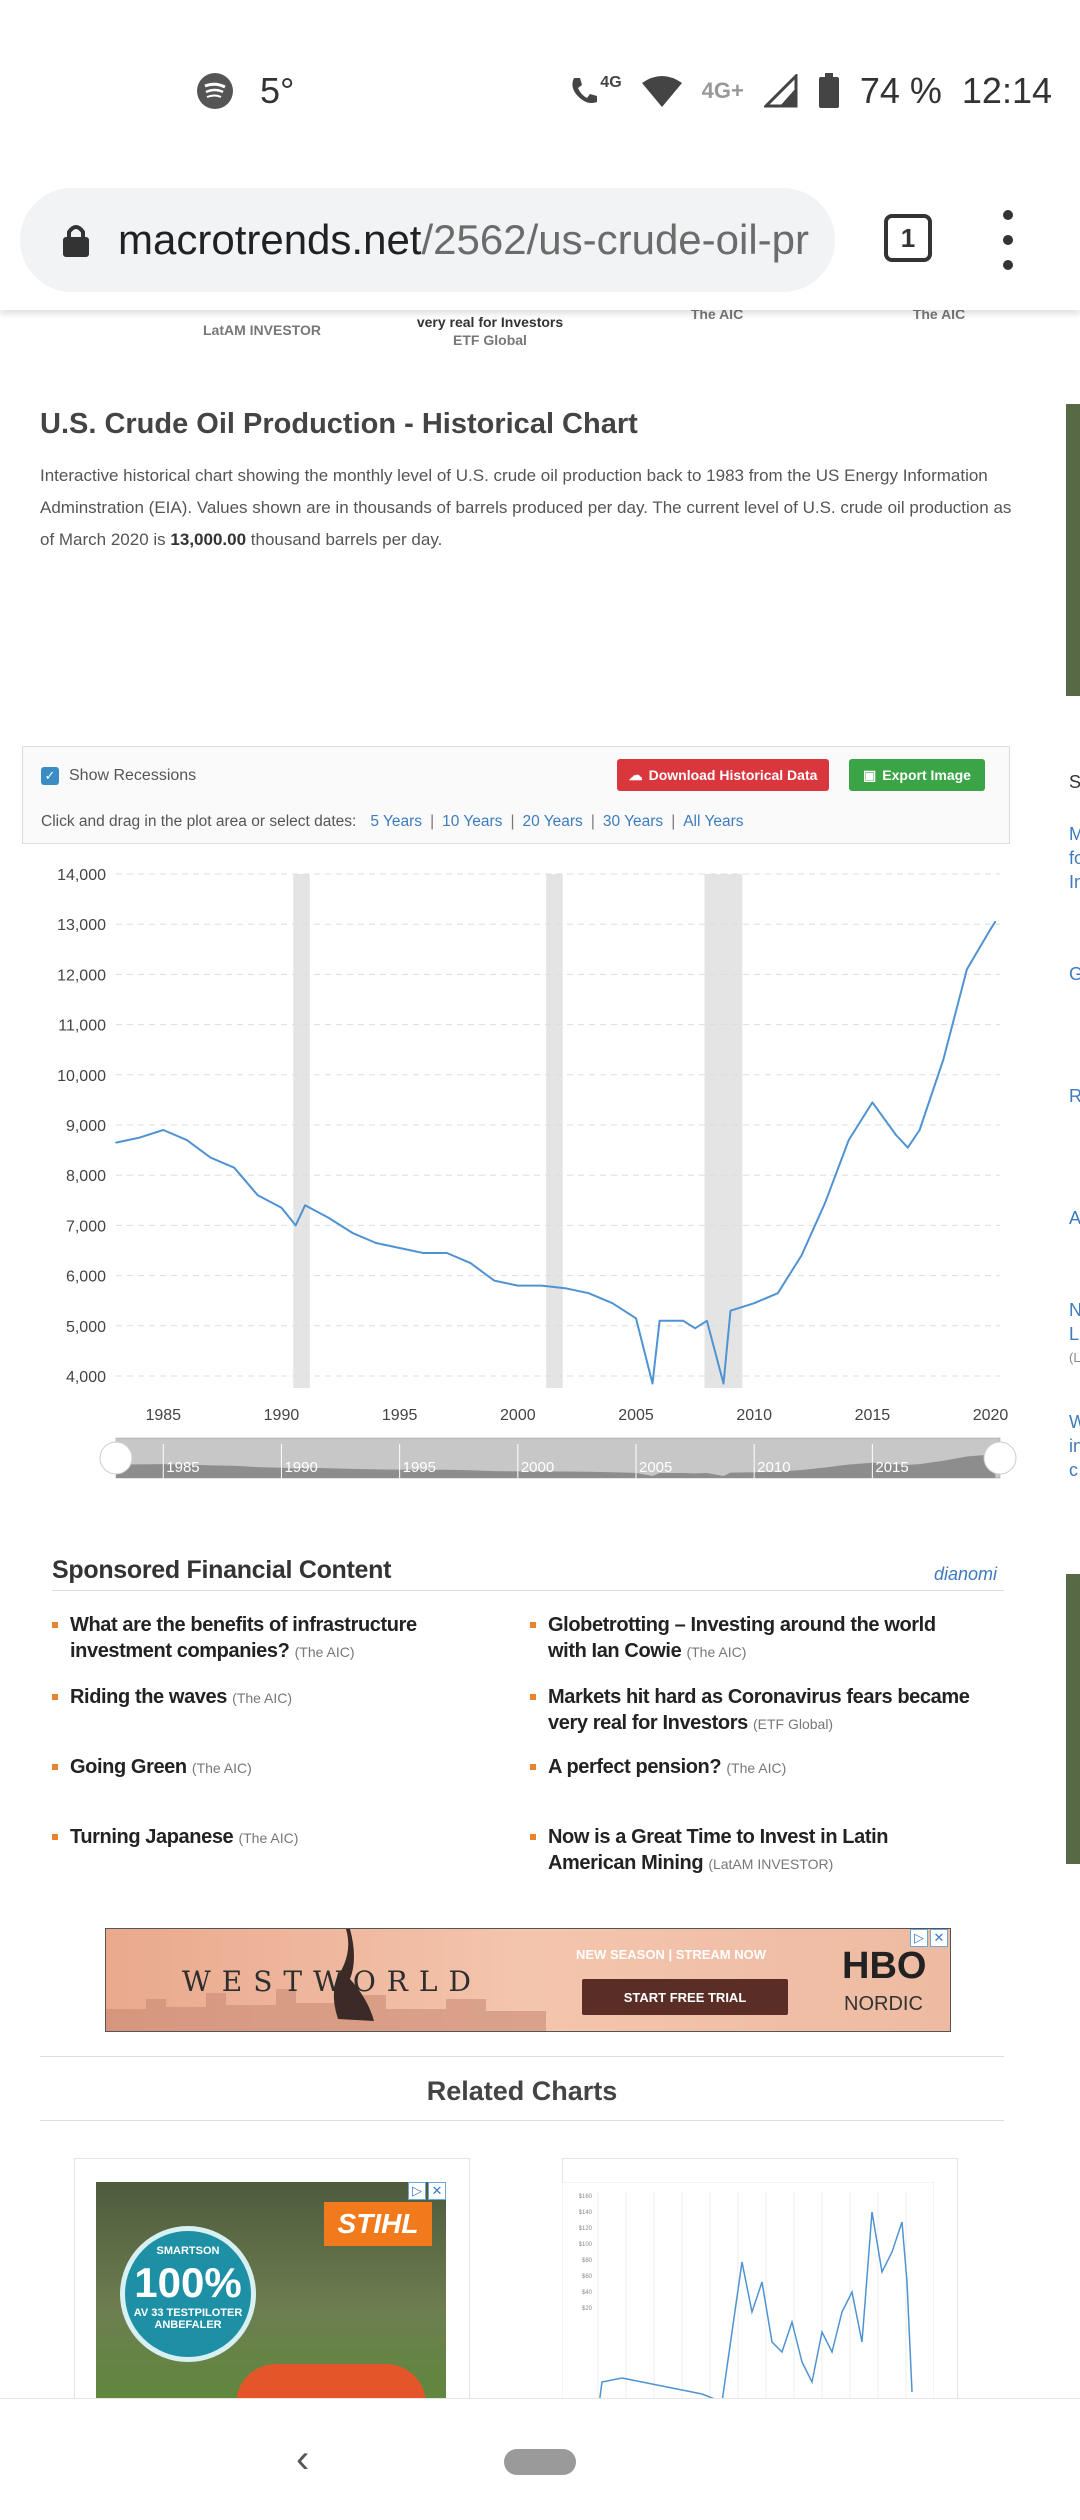 This screenshot has width=1080, height=2520. What do you see at coordinates (966, 1574) in the screenshot?
I see `dianomi-logo: dianomi` at bounding box center [966, 1574].